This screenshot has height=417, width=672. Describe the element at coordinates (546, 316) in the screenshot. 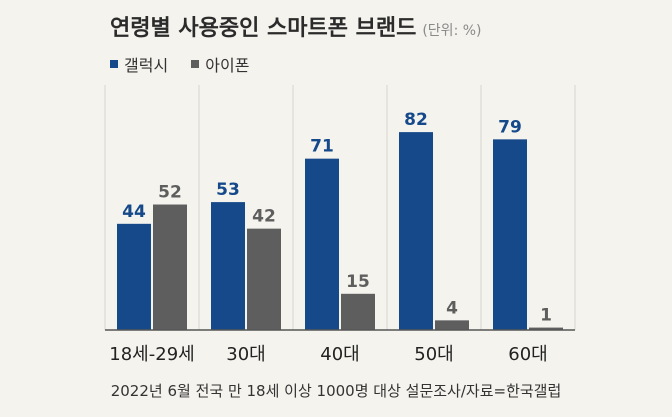

I see `data-label-iphone: 1` at that location.